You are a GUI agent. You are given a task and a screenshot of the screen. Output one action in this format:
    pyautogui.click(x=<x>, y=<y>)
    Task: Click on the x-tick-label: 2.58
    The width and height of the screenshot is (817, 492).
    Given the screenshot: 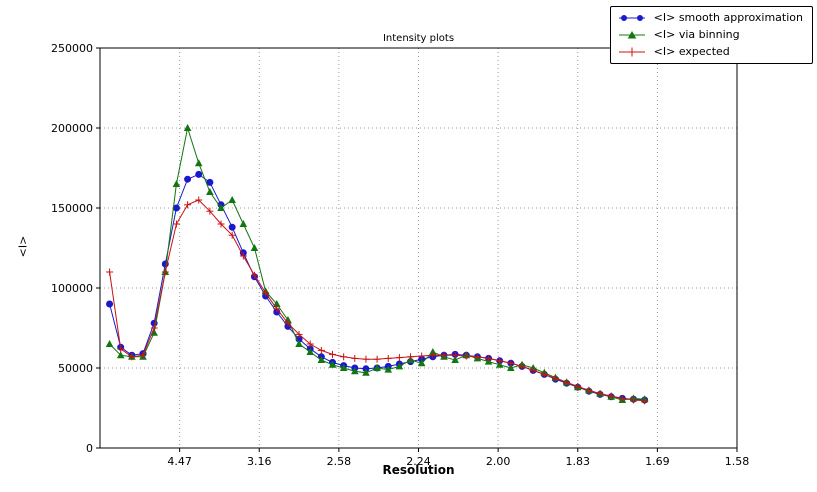 What is the action you would take?
    pyautogui.click(x=339, y=461)
    